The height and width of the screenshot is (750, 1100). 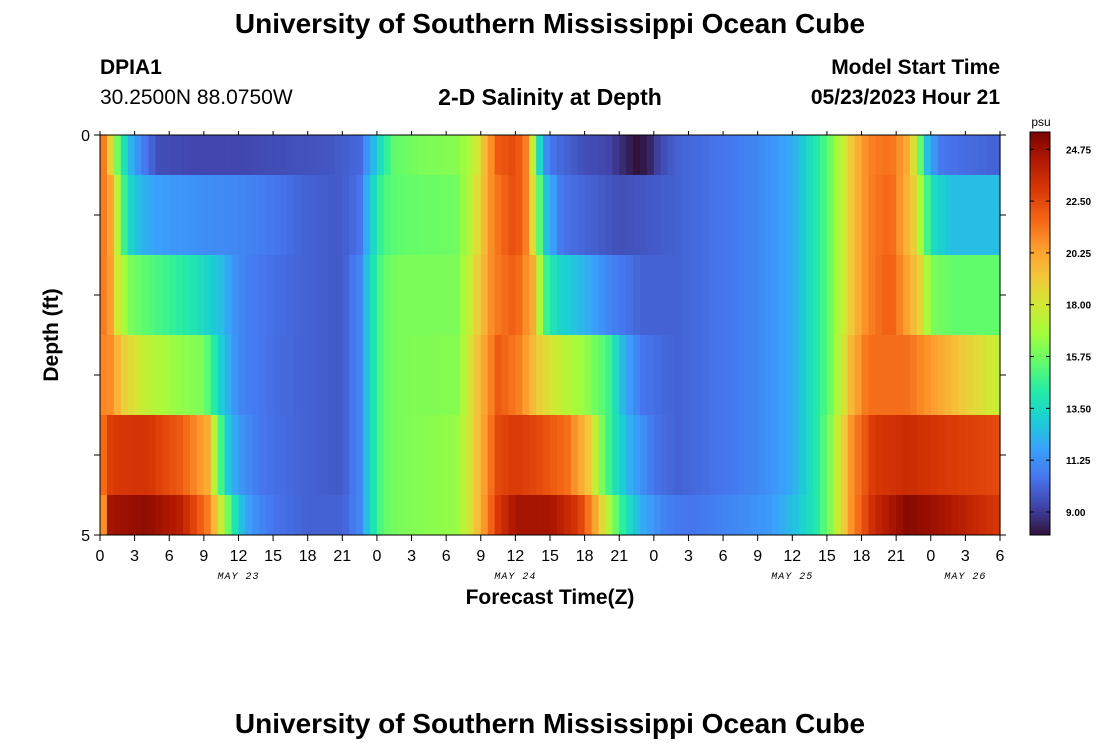 I want to click on x-tick-label: 0, so click(x=653, y=556).